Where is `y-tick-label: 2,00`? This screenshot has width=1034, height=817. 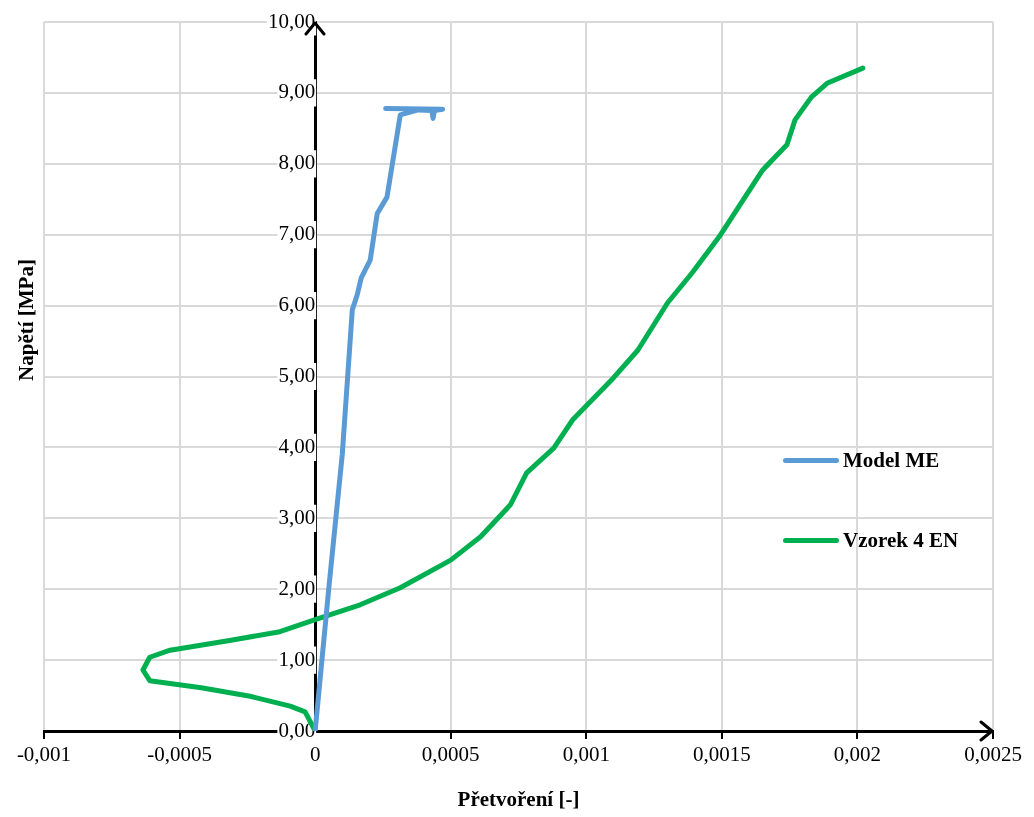
y-tick-label: 2,00 is located at coordinates (297, 587).